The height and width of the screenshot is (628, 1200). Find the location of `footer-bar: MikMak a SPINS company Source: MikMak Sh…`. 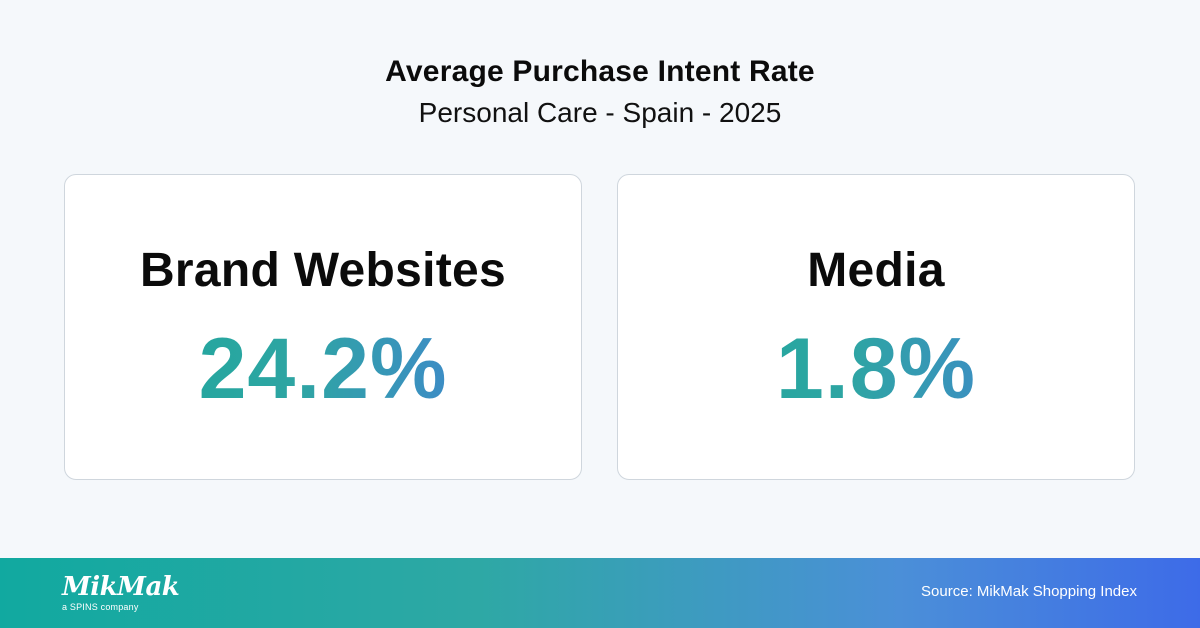

footer-bar: MikMak a SPINS company Source: MikMak Sh… is located at coordinates (600, 593).